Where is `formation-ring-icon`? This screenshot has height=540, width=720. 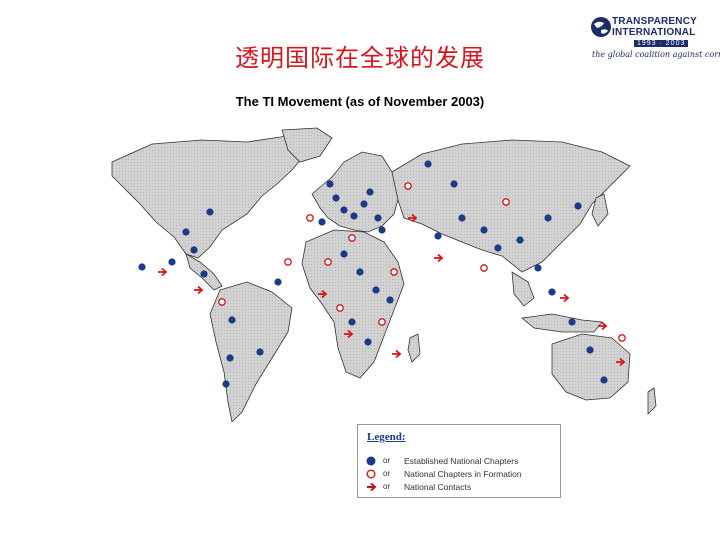
formation-ring-icon is located at coordinates (371, 474).